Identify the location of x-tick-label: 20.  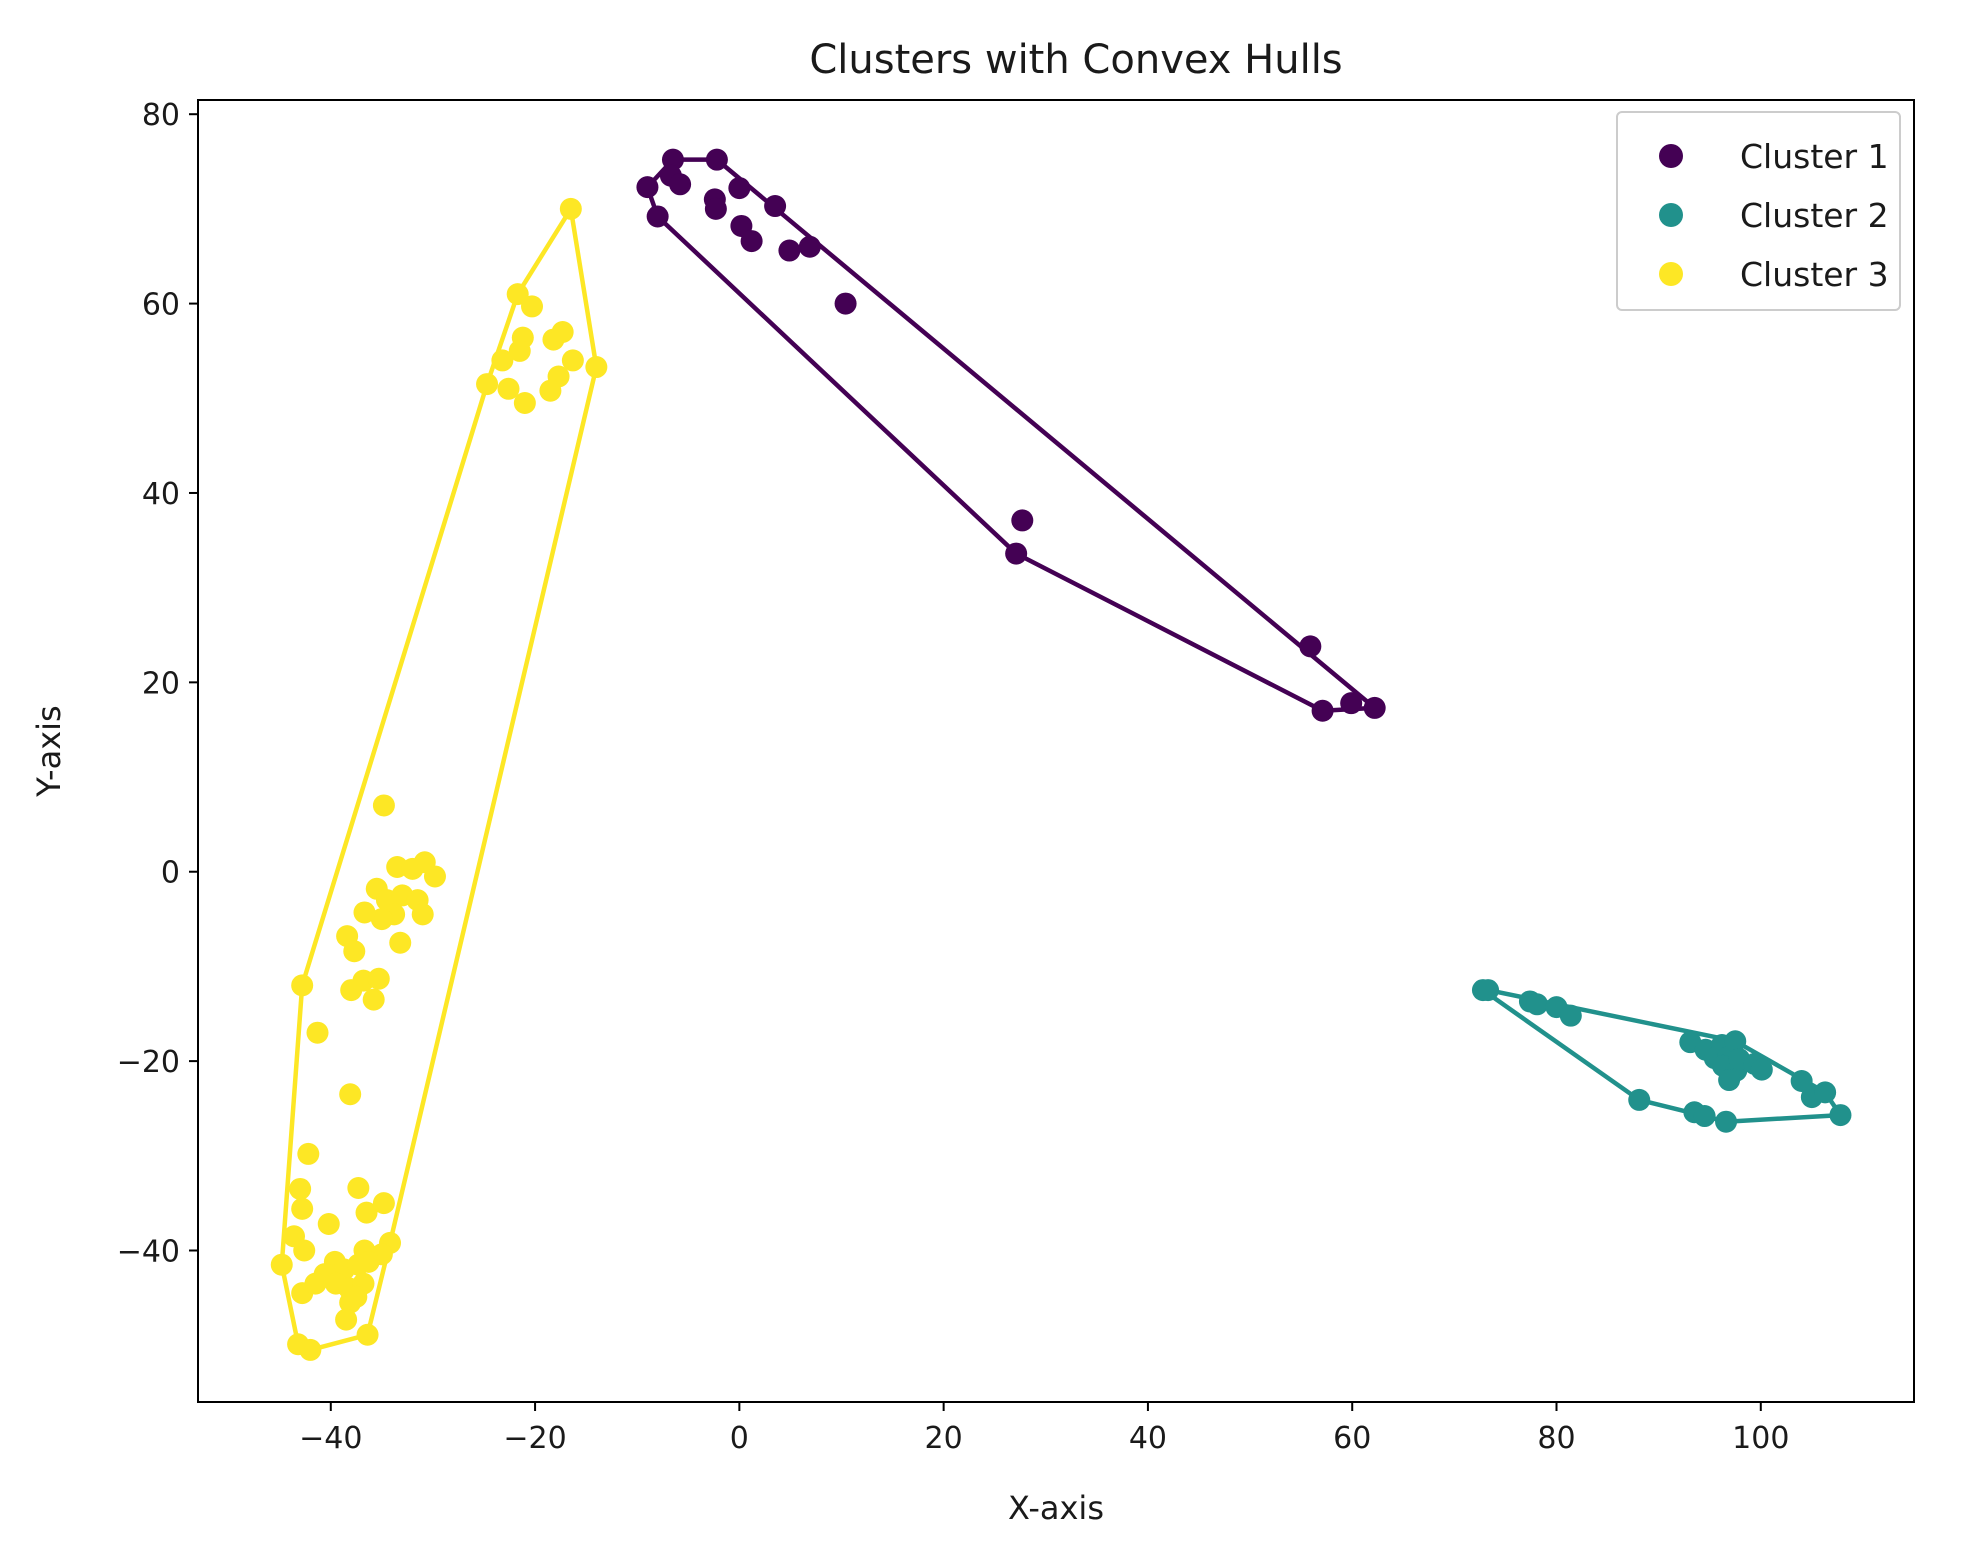
(944, 1438).